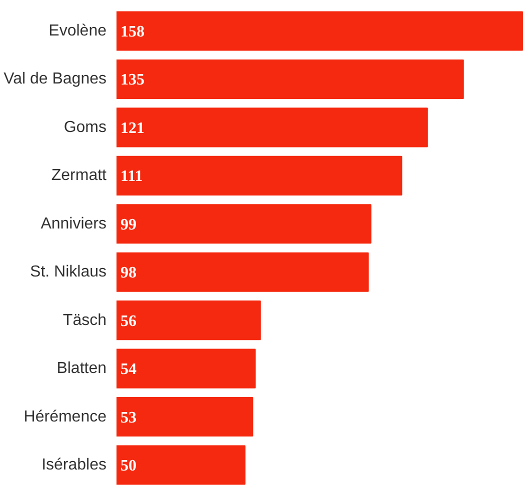  I want to click on data-label: 135, so click(132, 80).